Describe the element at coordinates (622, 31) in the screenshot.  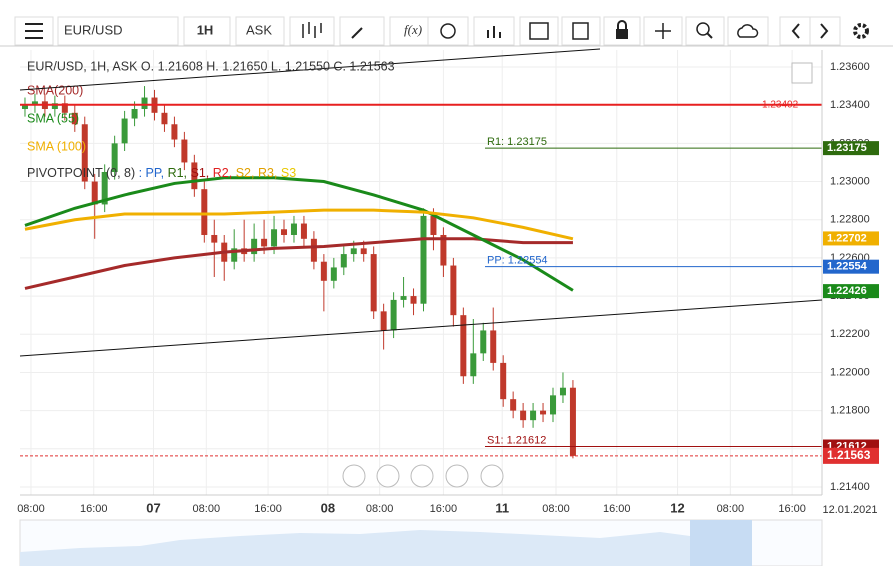
I see `lock-button` at that location.